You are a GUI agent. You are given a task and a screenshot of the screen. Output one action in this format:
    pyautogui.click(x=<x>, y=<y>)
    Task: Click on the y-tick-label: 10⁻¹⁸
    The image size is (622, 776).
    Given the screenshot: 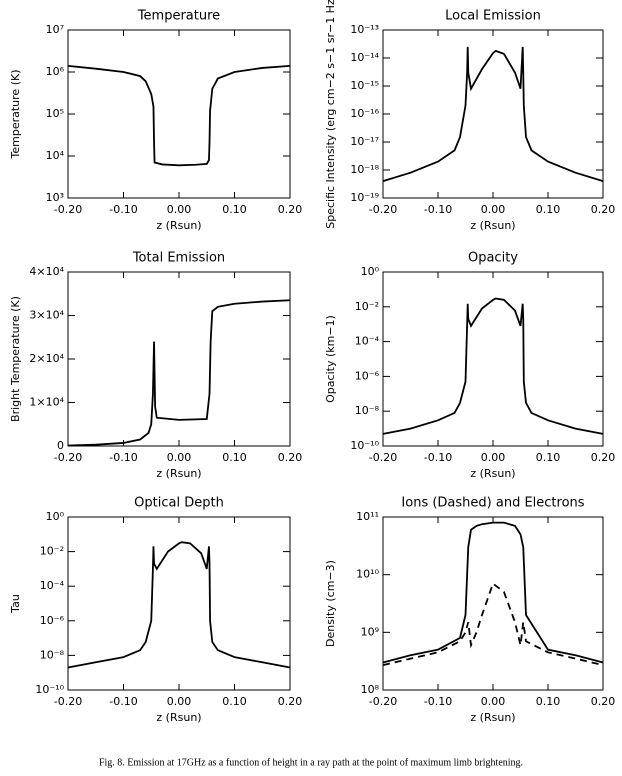 What is the action you would take?
    pyautogui.click(x=364, y=169)
    